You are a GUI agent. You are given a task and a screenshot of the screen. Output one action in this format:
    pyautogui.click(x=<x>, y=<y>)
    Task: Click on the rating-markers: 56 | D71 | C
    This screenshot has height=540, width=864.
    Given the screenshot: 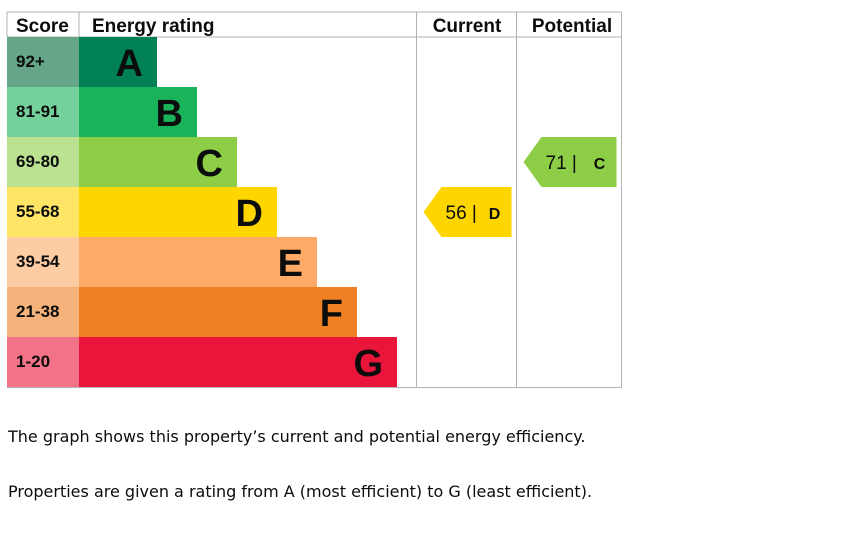 What is the action you would take?
    pyautogui.click(x=520, y=187)
    